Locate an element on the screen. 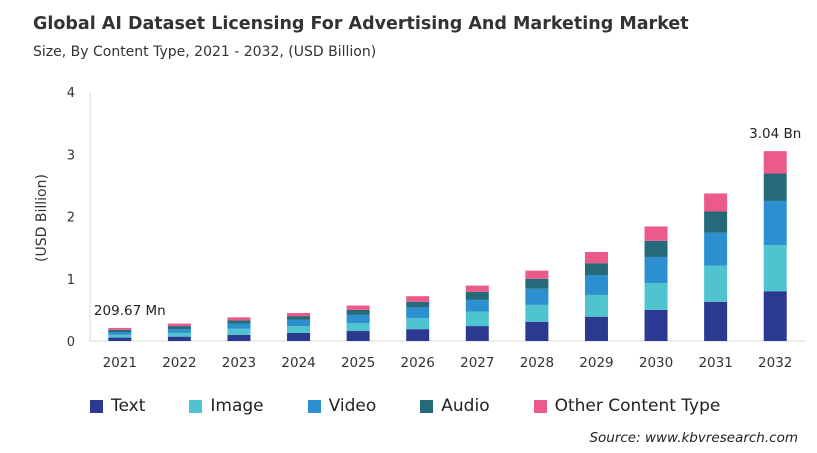 The height and width of the screenshot is (453, 817). legend-label: Image is located at coordinates (237, 406).